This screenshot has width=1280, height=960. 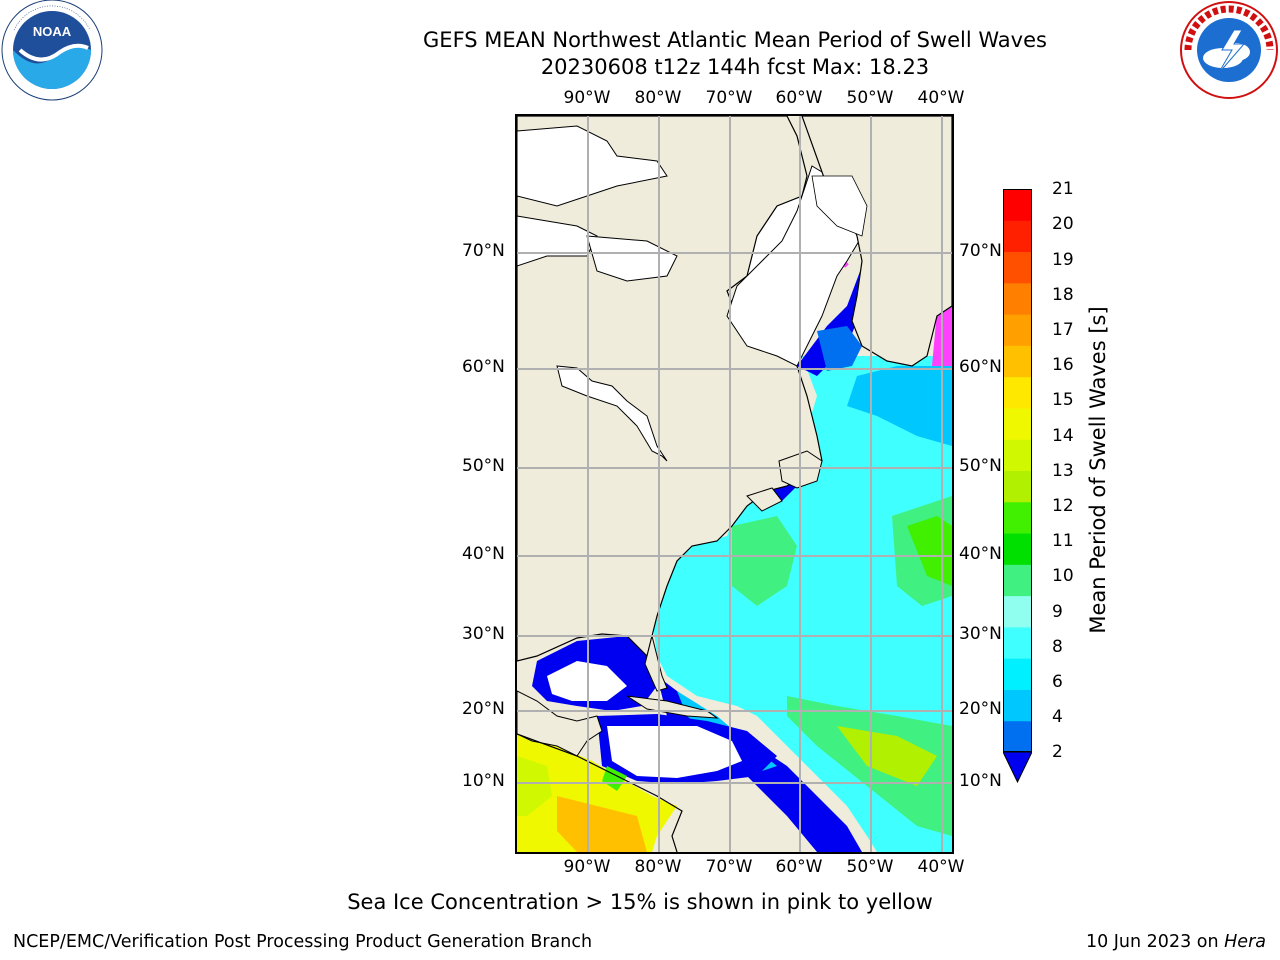 I want to click on noaa-logo: NOAA, so click(x=52, y=52).